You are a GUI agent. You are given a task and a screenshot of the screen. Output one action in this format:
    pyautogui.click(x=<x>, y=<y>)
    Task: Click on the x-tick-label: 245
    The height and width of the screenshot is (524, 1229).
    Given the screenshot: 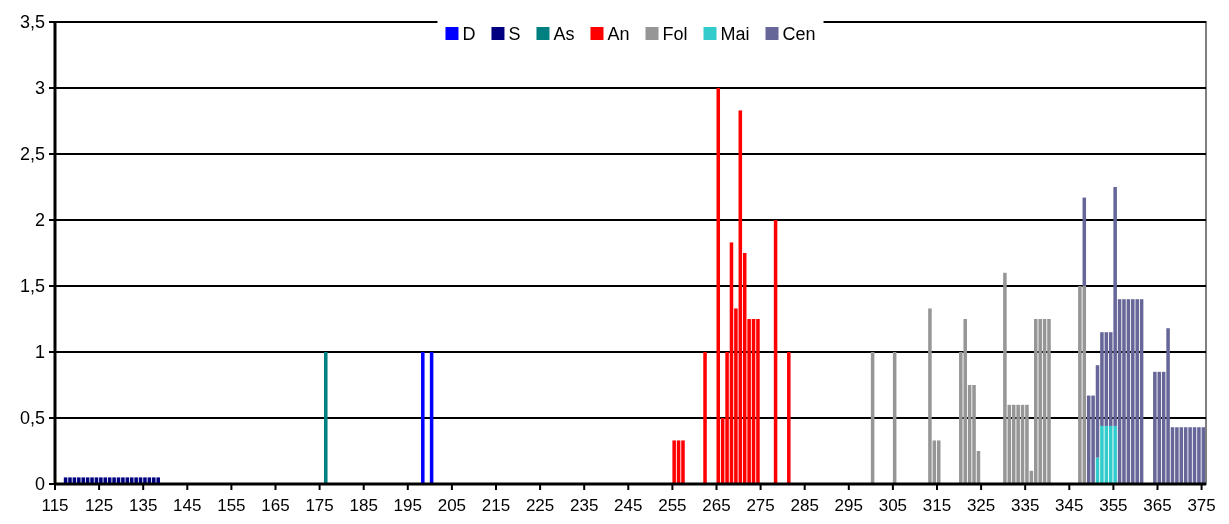 What is the action you would take?
    pyautogui.click(x=628, y=505)
    